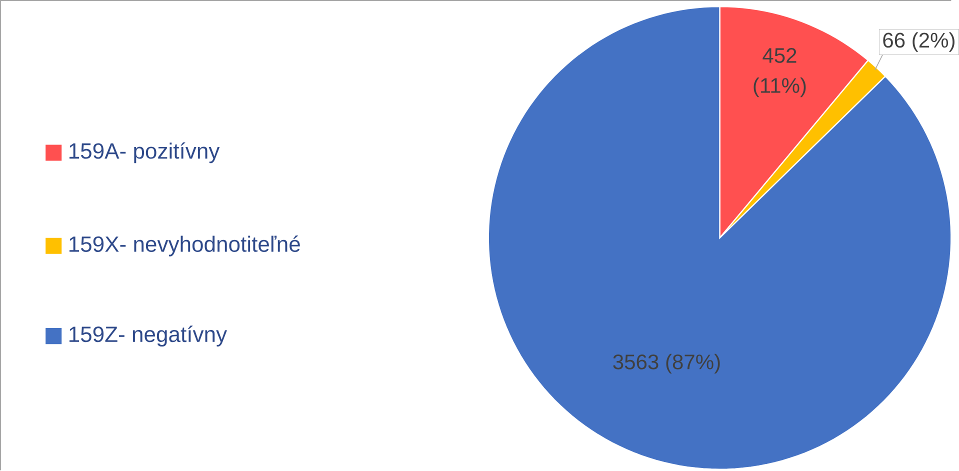 This screenshot has height=471, width=959. Describe the element at coordinates (780, 73) in the screenshot. I see `data-label: 452 (11%)` at that location.